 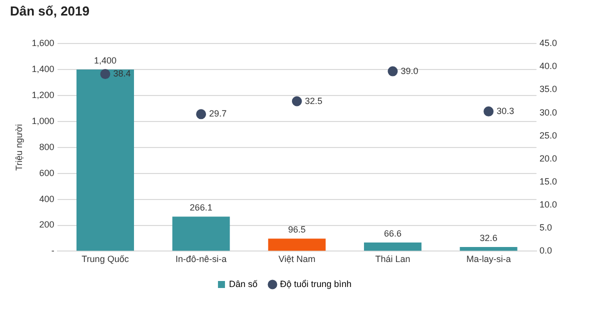 I want to click on y2-tick-label: 5.0, so click(x=545, y=227).